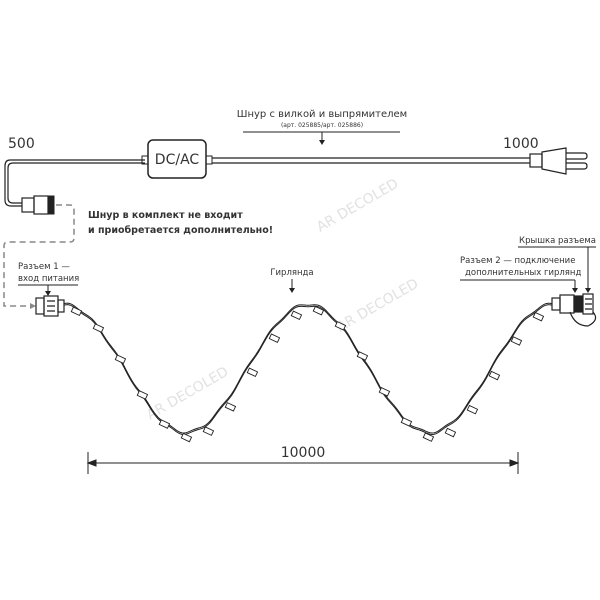  Describe the element at coordinates (521, 144) in the screenshot. I see `length-1000: 1000` at that location.